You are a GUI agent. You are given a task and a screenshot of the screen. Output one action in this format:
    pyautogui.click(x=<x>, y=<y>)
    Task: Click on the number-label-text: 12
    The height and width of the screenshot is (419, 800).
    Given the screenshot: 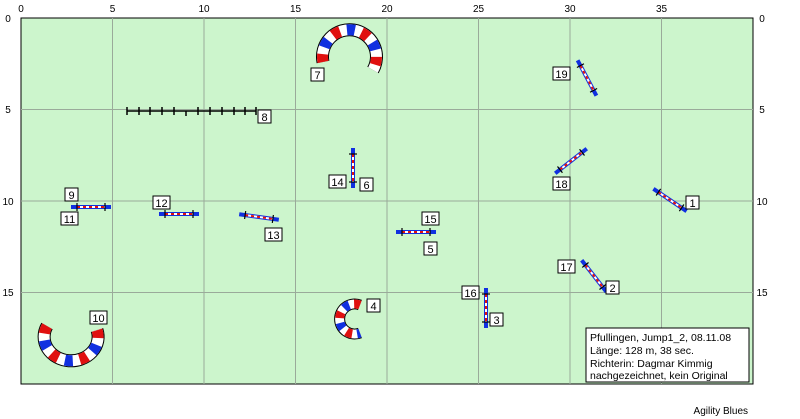 What is the action you would take?
    pyautogui.click(x=161, y=204)
    